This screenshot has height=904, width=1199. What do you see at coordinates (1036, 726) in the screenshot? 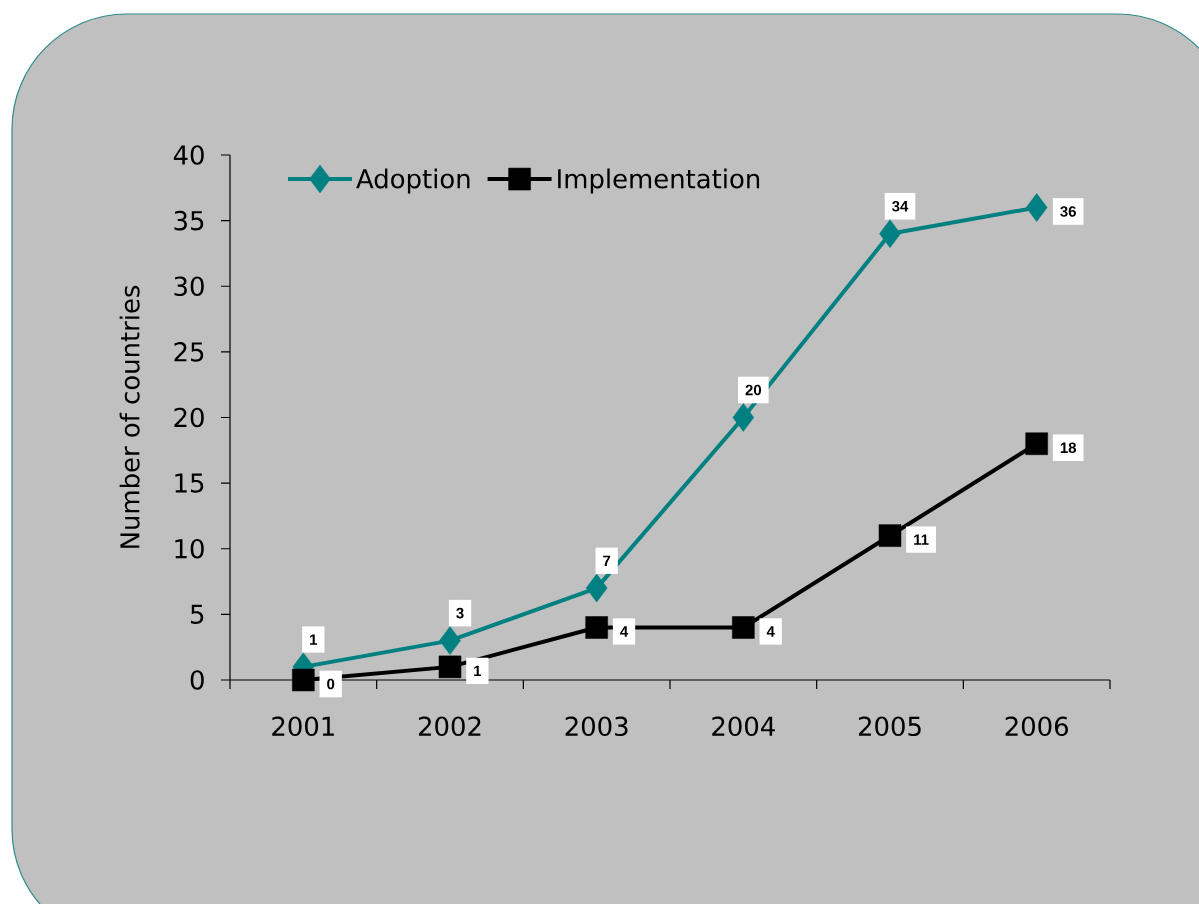
I see `x-tick-label: 2006` at bounding box center [1036, 726].